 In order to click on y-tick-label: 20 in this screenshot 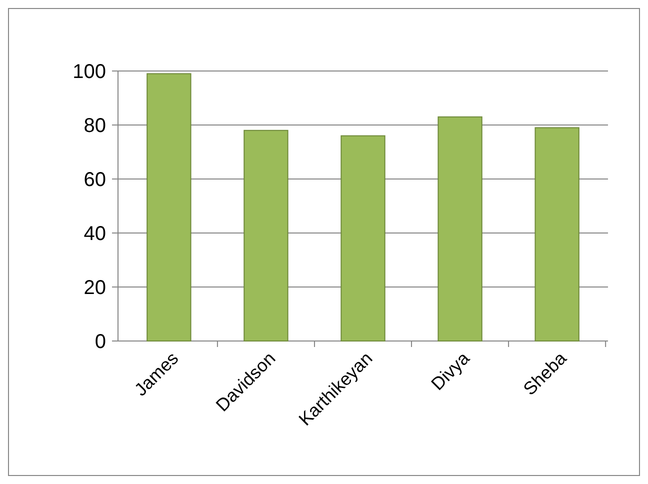, I will do `click(95, 288)`.